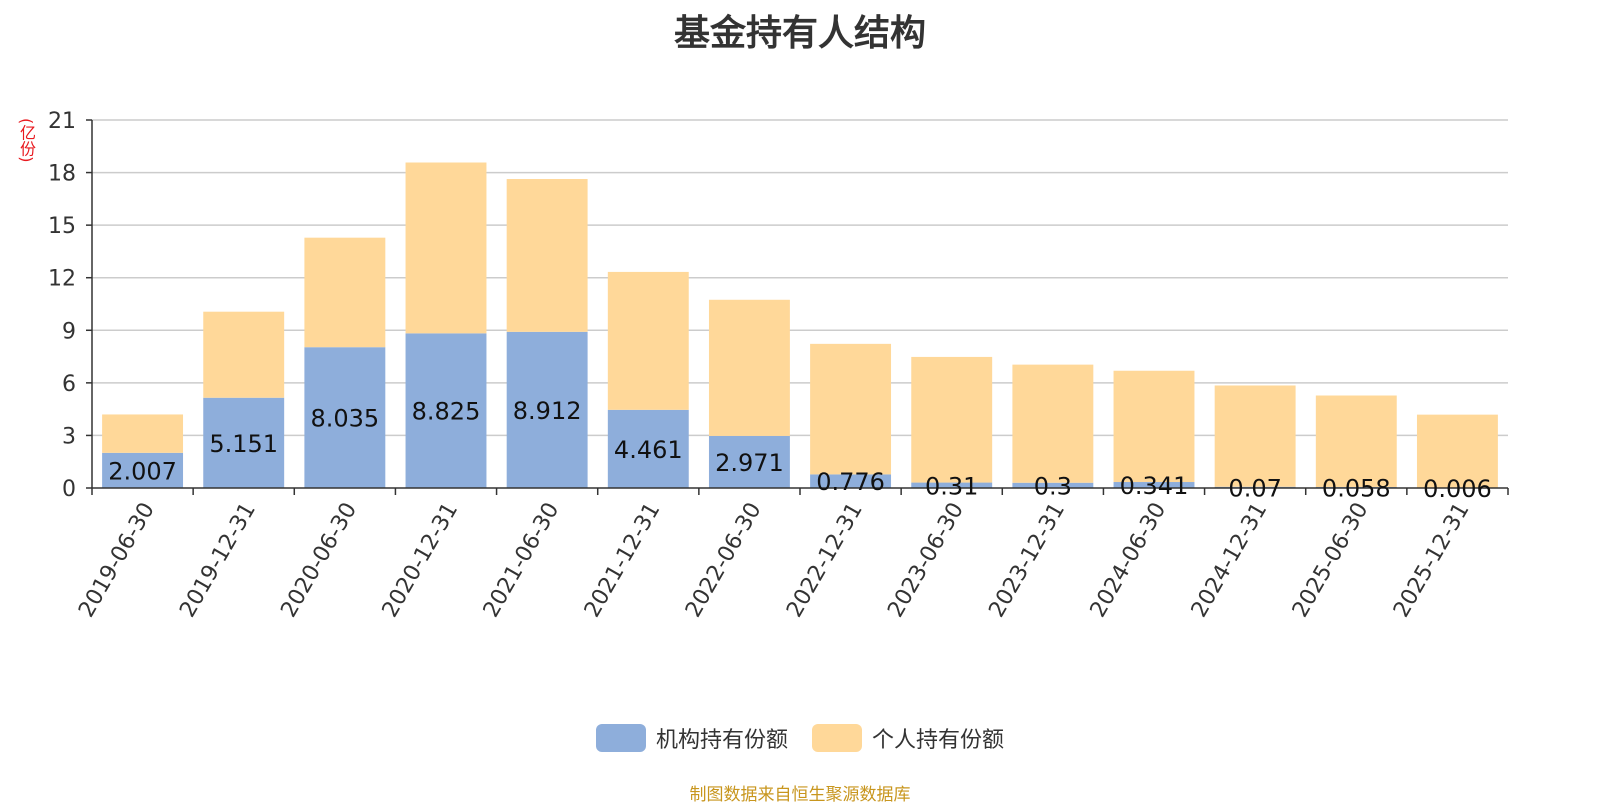  What do you see at coordinates (69, 436) in the screenshot?
I see `y-tick-label: 3` at bounding box center [69, 436].